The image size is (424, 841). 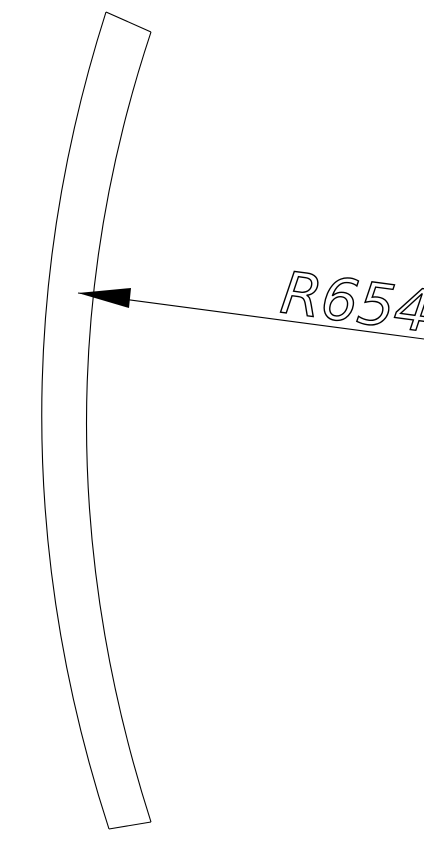 I want to click on dimension-leader-line, so click(x=250, y=316).